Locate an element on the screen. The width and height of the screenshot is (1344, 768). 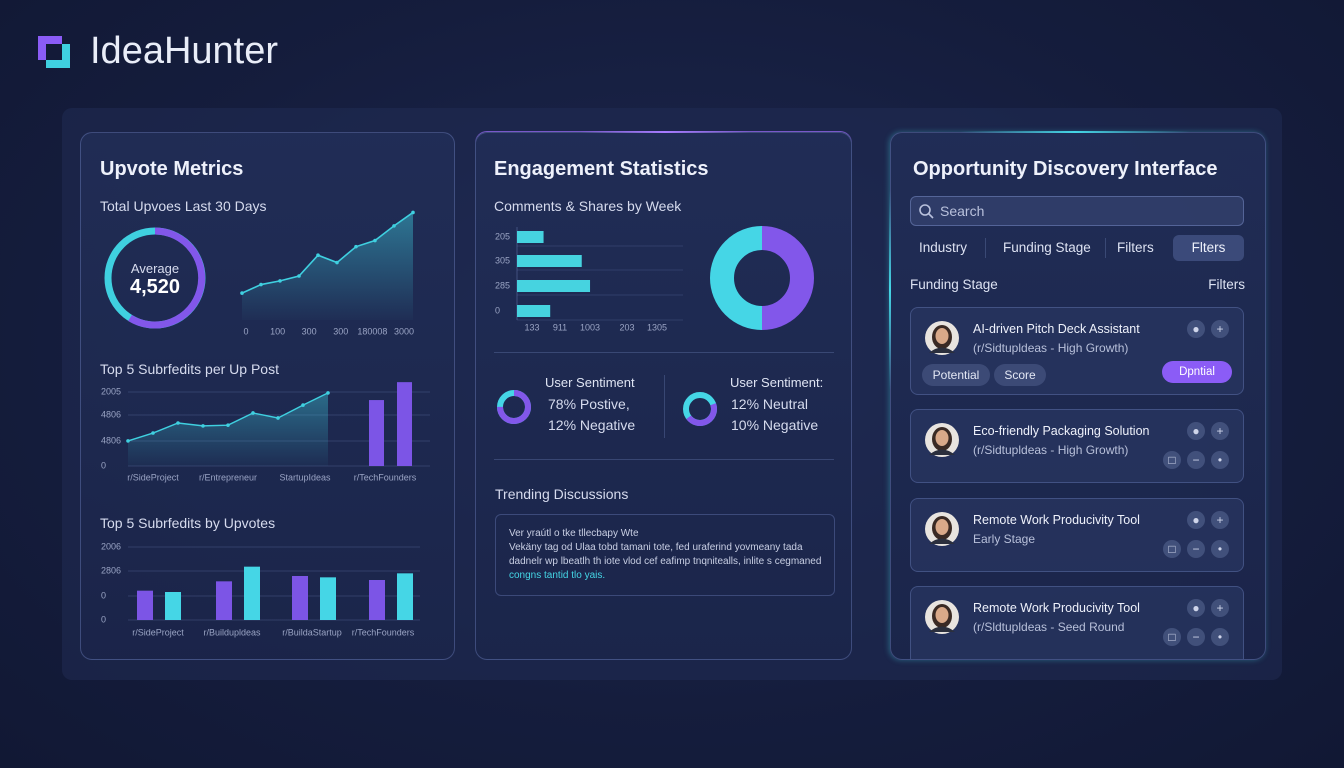
avatar is located at coordinates (942, 338).